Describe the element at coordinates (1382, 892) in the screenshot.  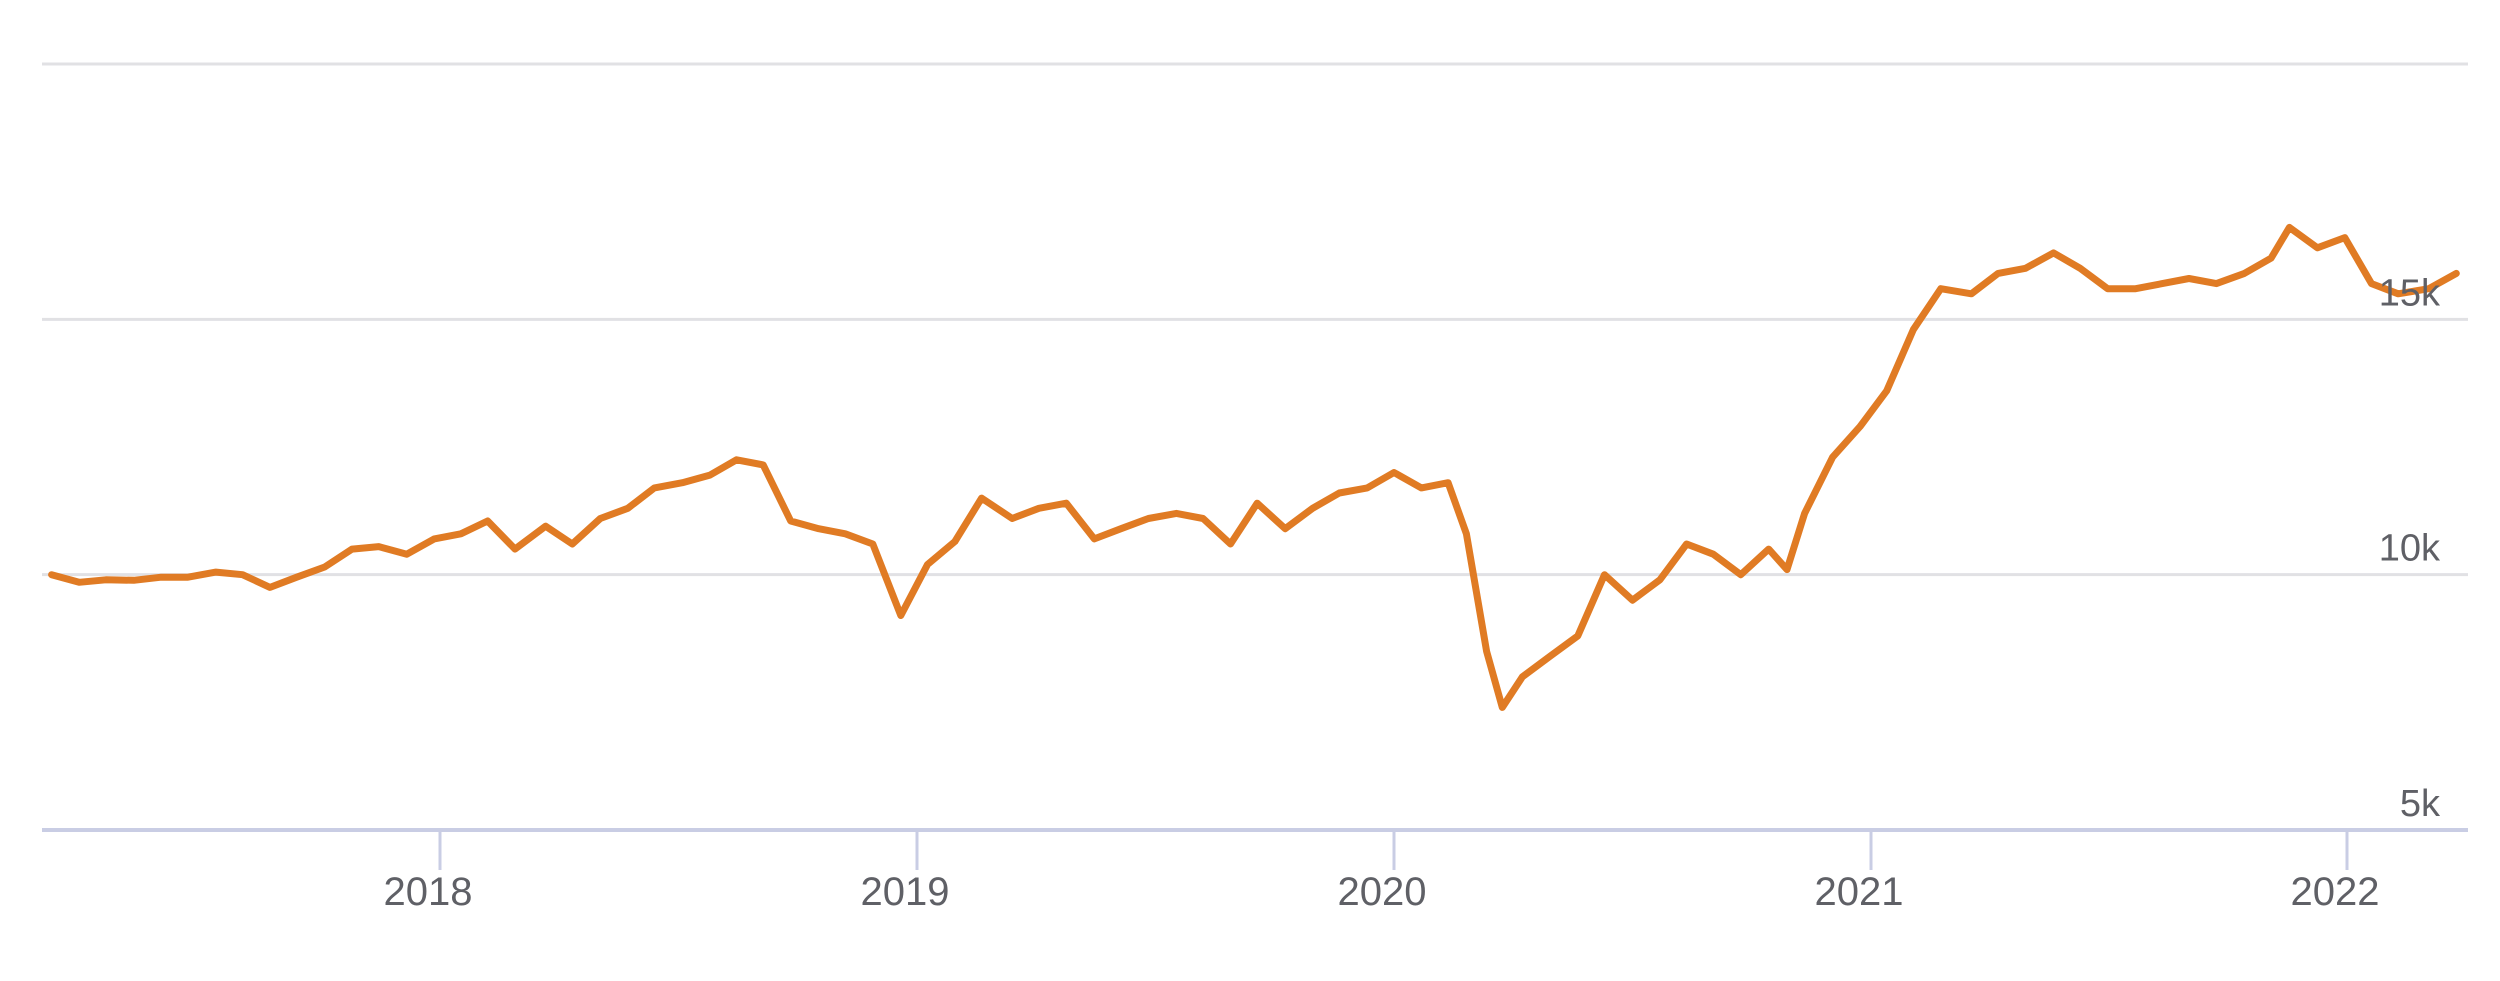
I see `x-tick-label-2020: 2020` at that location.